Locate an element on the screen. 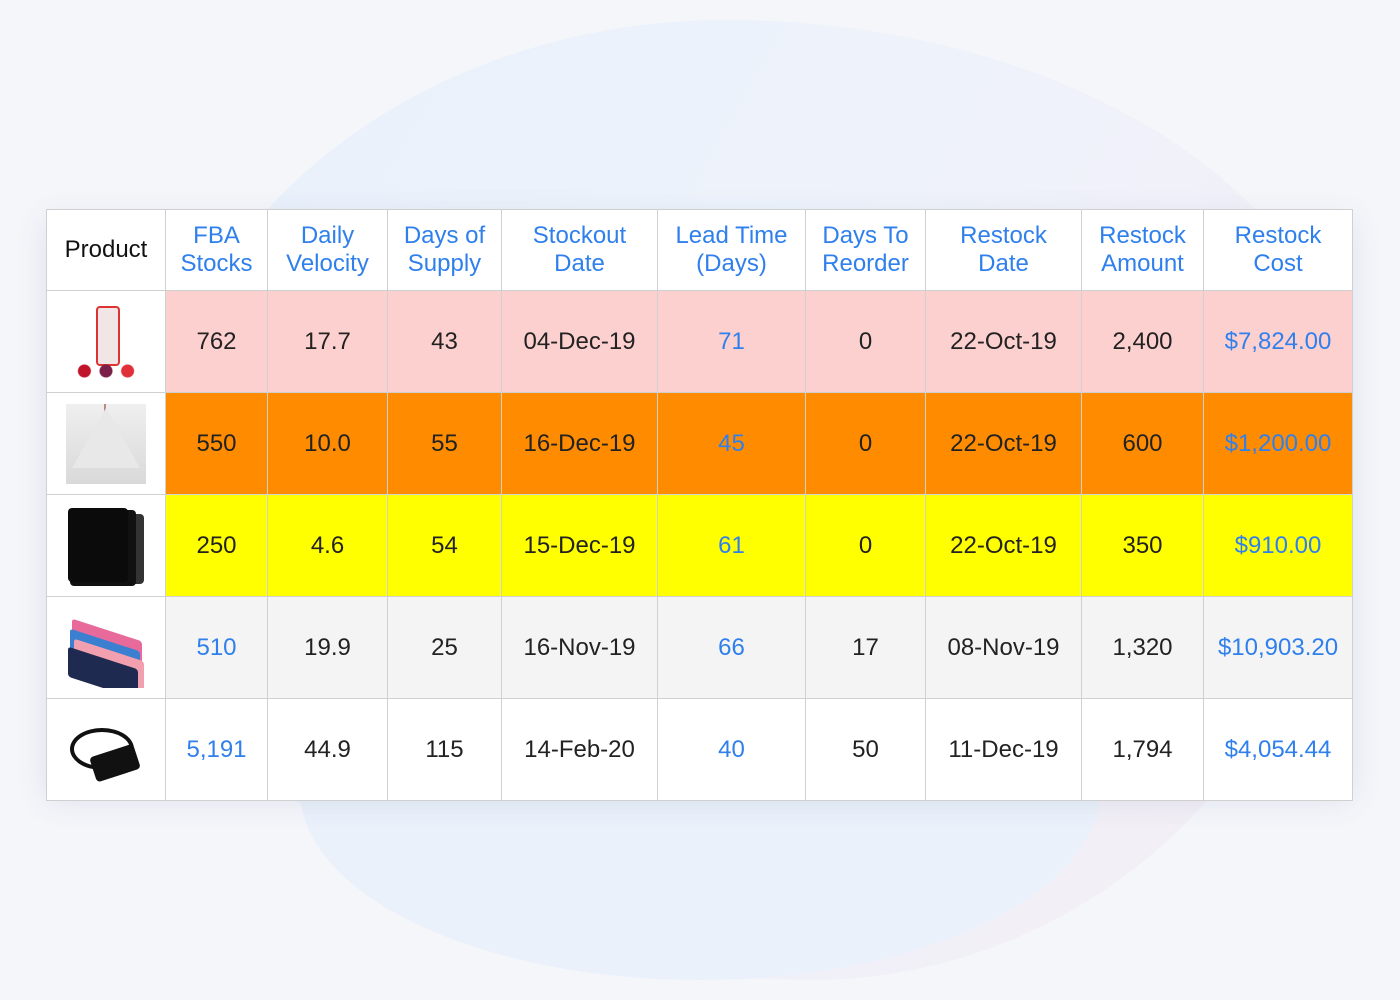  water-bottle-product-image is located at coordinates (106, 341).